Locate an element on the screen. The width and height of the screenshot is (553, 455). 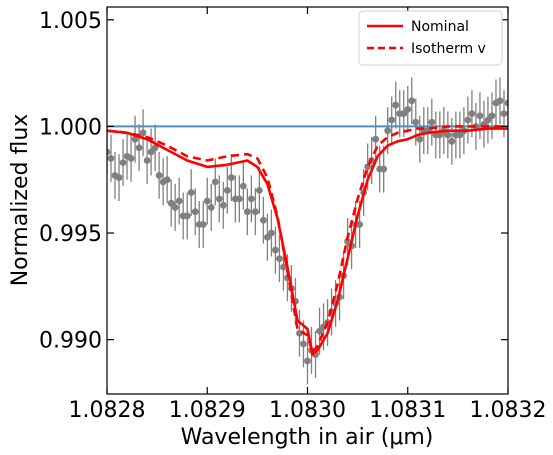
x-tick-label: 1.0828 is located at coordinates (107, 410).